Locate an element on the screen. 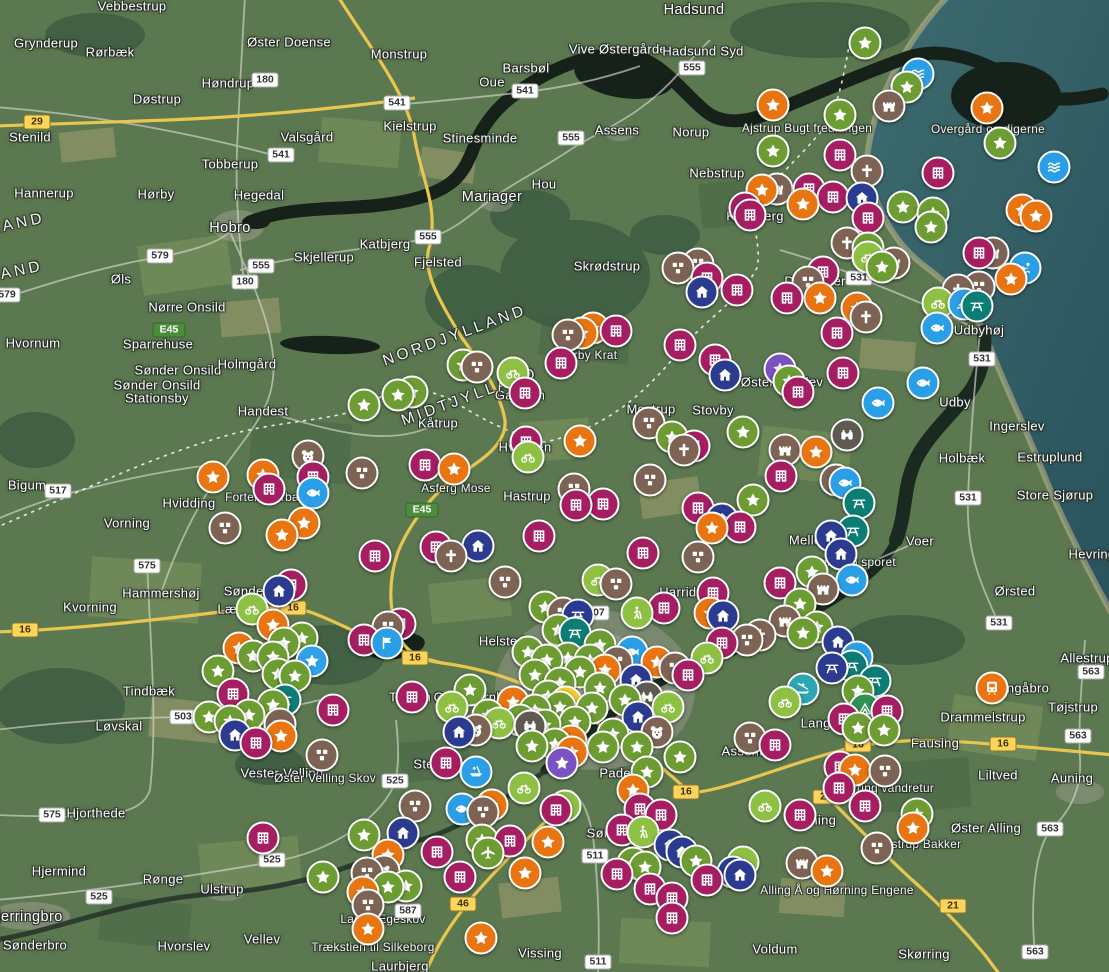  map-marker-picnic-navy is located at coordinates (832, 668).